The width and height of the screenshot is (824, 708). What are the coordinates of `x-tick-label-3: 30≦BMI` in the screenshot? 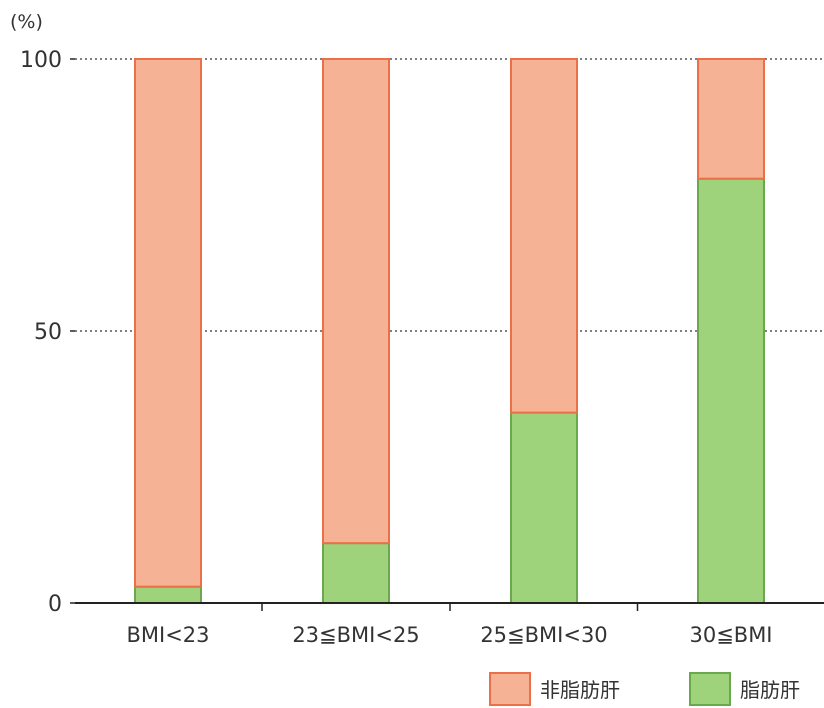 It's located at (730, 635).